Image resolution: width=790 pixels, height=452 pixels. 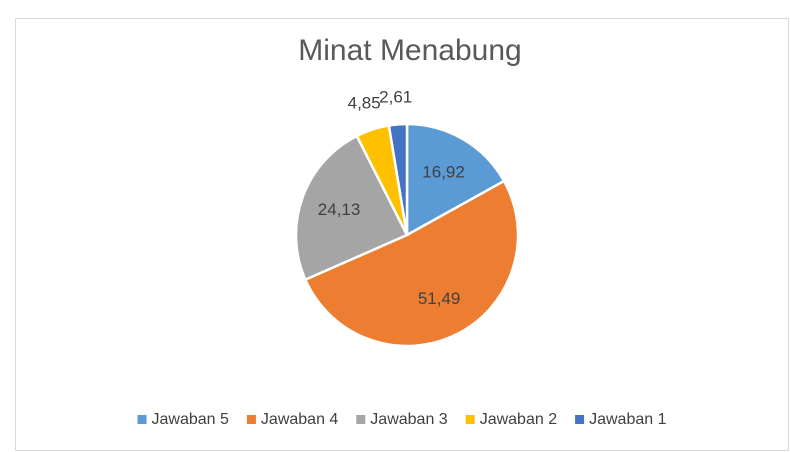 I want to click on legend-item: Jawaban 5, so click(x=183, y=419).